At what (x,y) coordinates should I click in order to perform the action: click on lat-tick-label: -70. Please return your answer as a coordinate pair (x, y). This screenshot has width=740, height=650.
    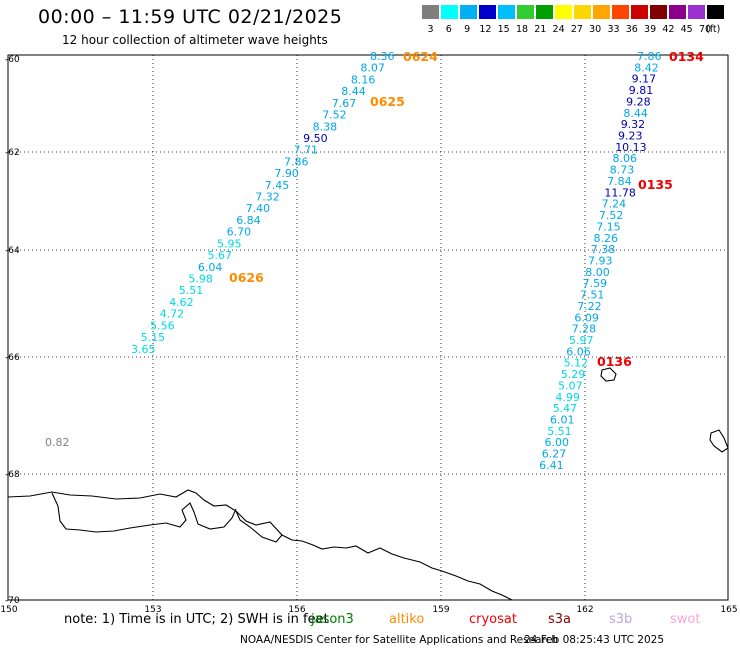
    Looking at the image, I should click on (12, 601).